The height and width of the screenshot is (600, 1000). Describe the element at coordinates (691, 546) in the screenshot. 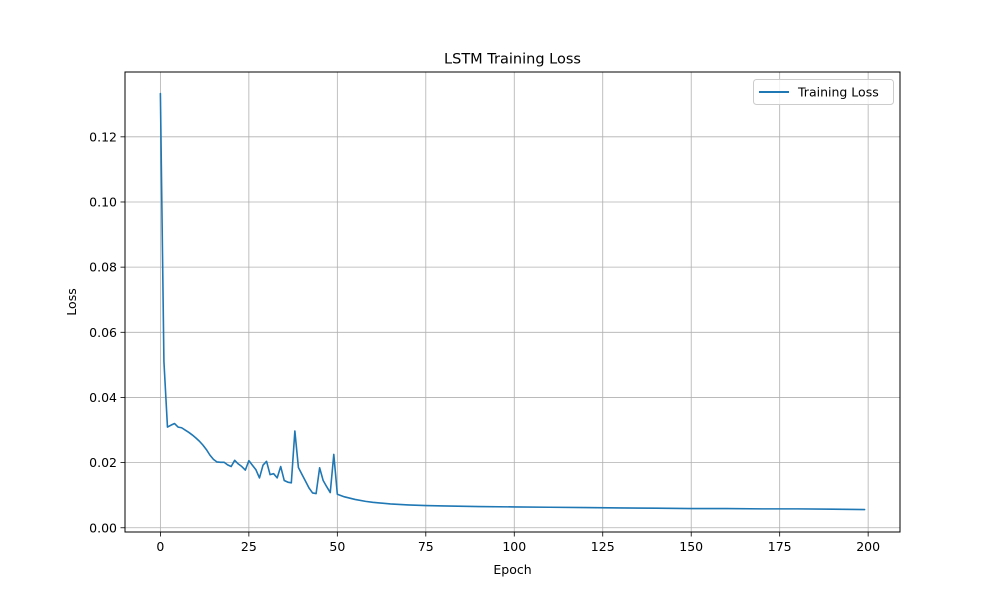

I see `x-tick-label: 150` at that location.